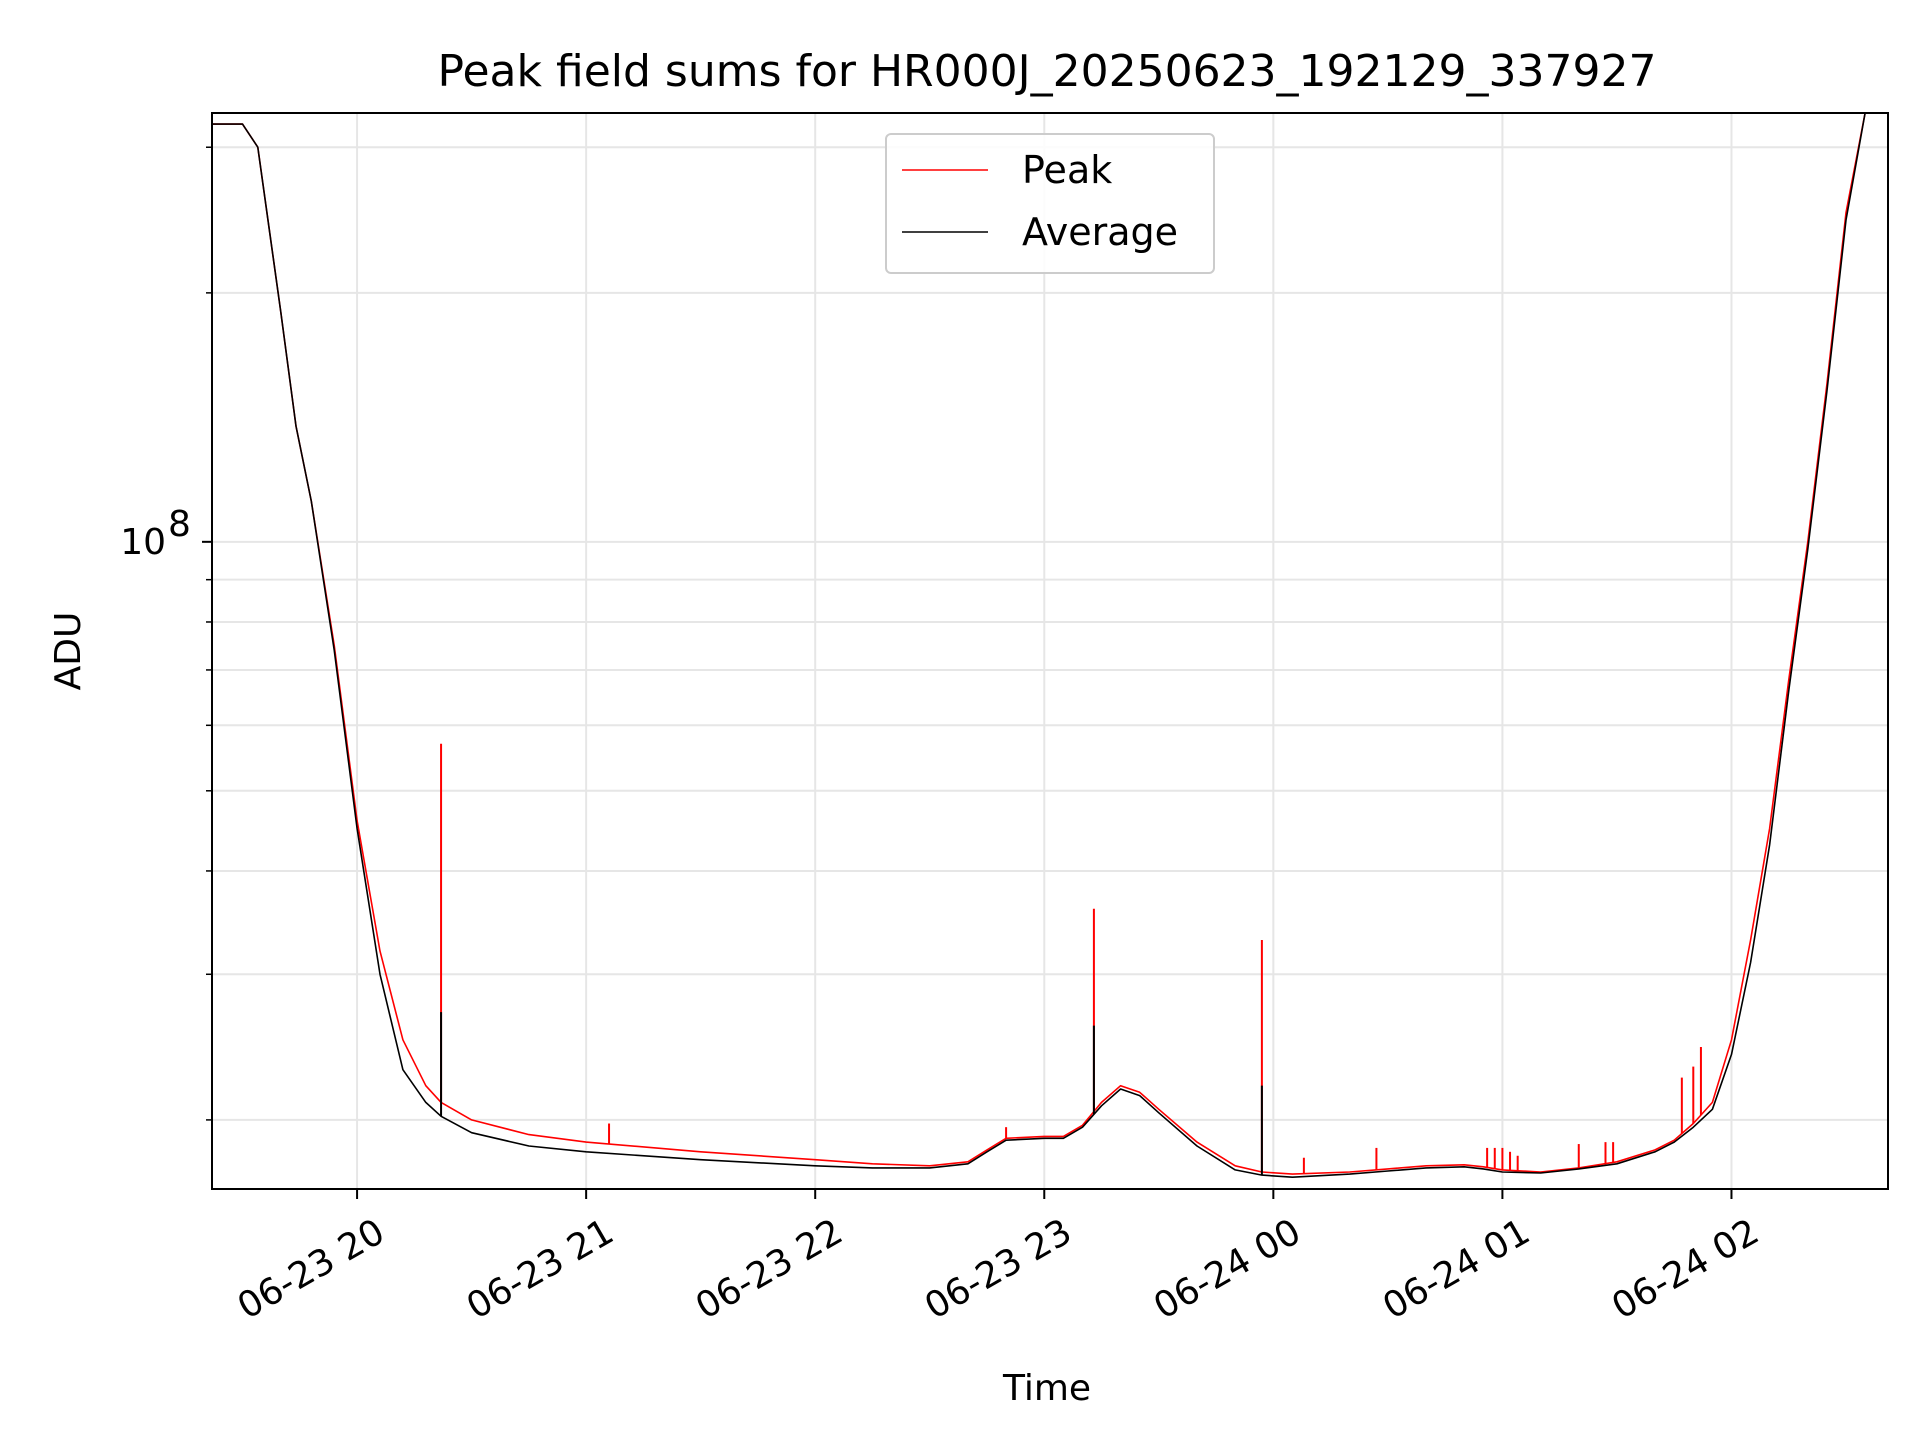 The width and height of the screenshot is (1920, 1440). What do you see at coordinates (1067, 170) in the screenshot?
I see `legend-label-peak: Peak` at bounding box center [1067, 170].